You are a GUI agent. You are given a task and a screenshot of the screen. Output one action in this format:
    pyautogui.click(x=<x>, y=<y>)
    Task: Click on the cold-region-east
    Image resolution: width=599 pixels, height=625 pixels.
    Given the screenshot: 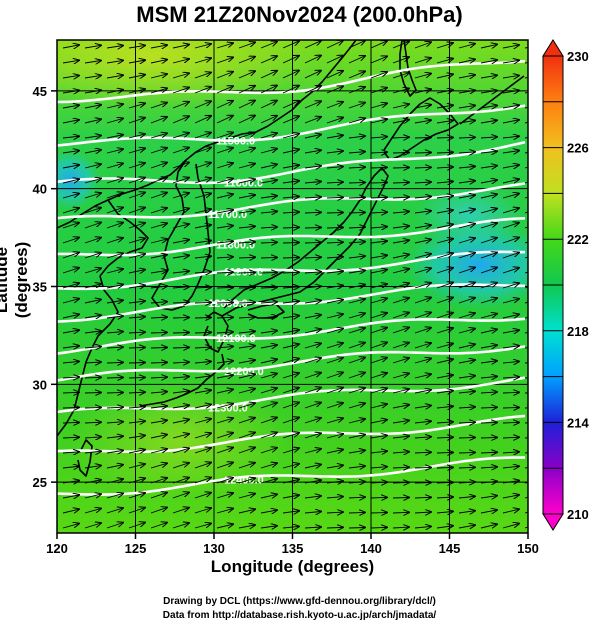 What is the action you would take?
    pyautogui.click(x=466, y=265)
    